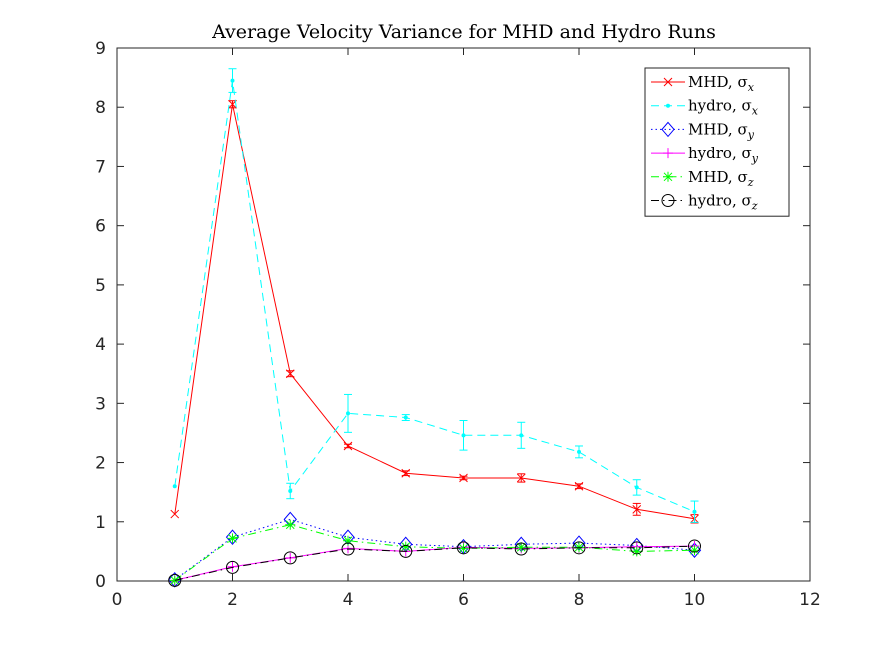 This screenshot has height=652, width=894. I want to click on y-tick-label: 7, so click(100, 167).